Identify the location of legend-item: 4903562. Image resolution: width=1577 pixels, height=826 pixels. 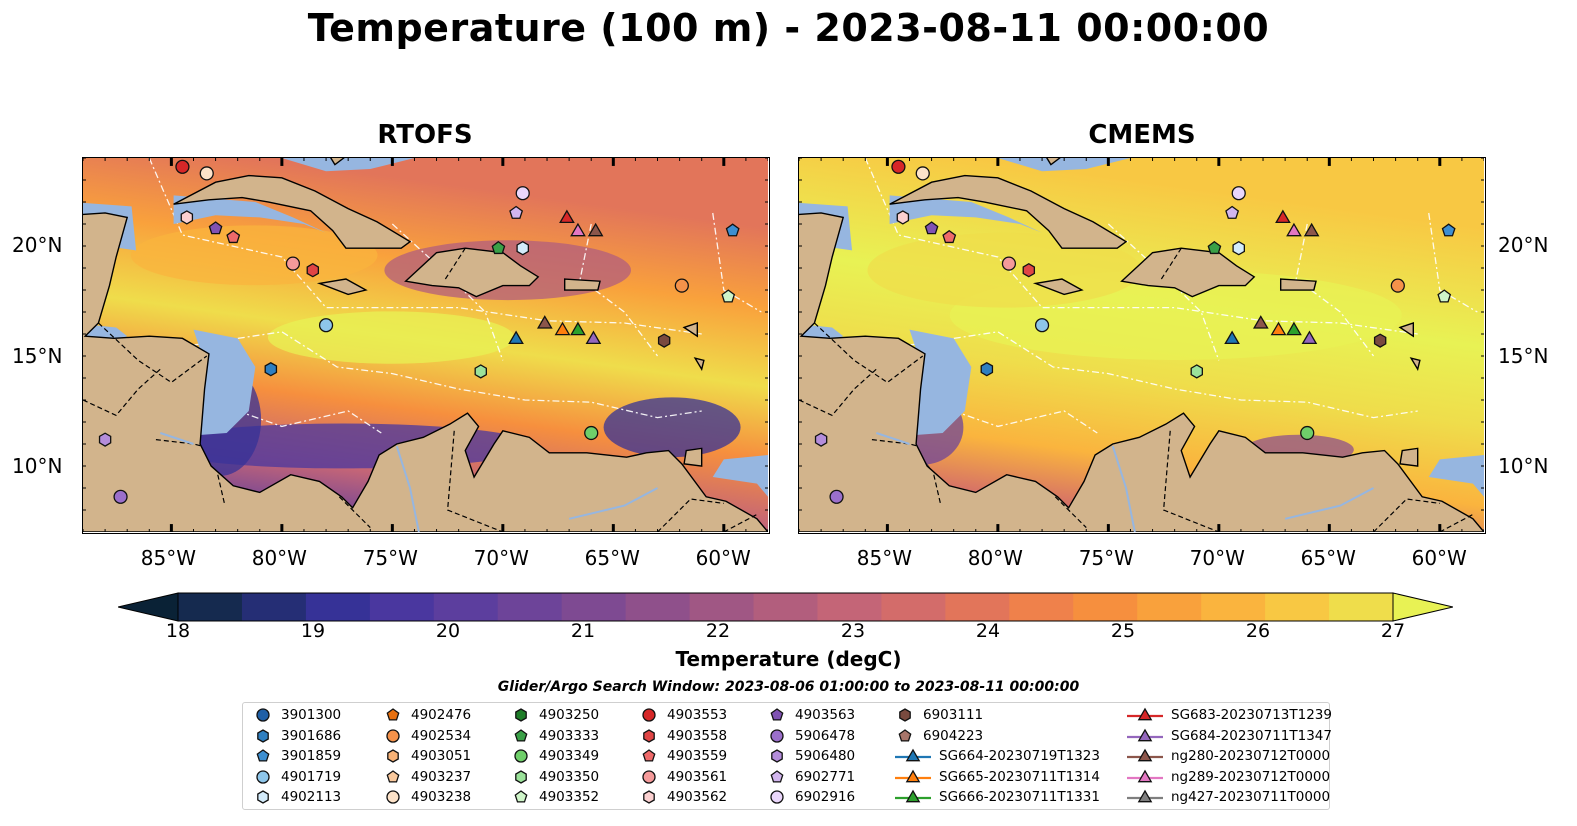
(683, 797).